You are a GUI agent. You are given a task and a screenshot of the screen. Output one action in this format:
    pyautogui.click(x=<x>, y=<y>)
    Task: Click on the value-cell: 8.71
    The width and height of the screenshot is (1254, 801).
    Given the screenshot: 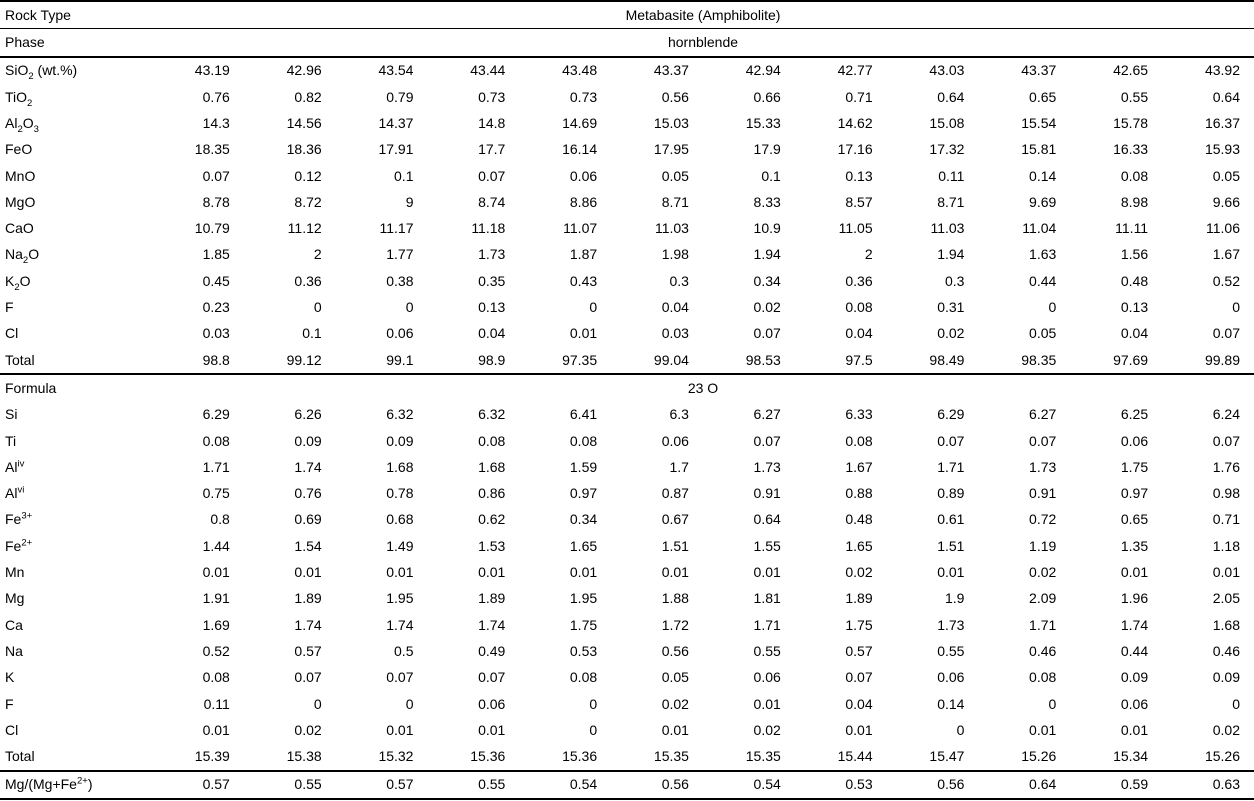 What is the action you would take?
    pyautogui.click(x=675, y=201)
    